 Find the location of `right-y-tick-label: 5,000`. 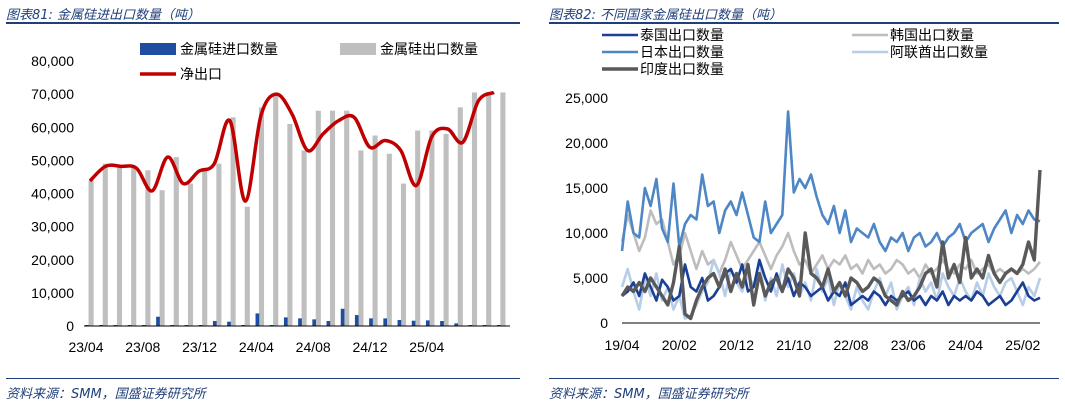

right-y-tick-label: 5,000 is located at coordinates (590, 278).